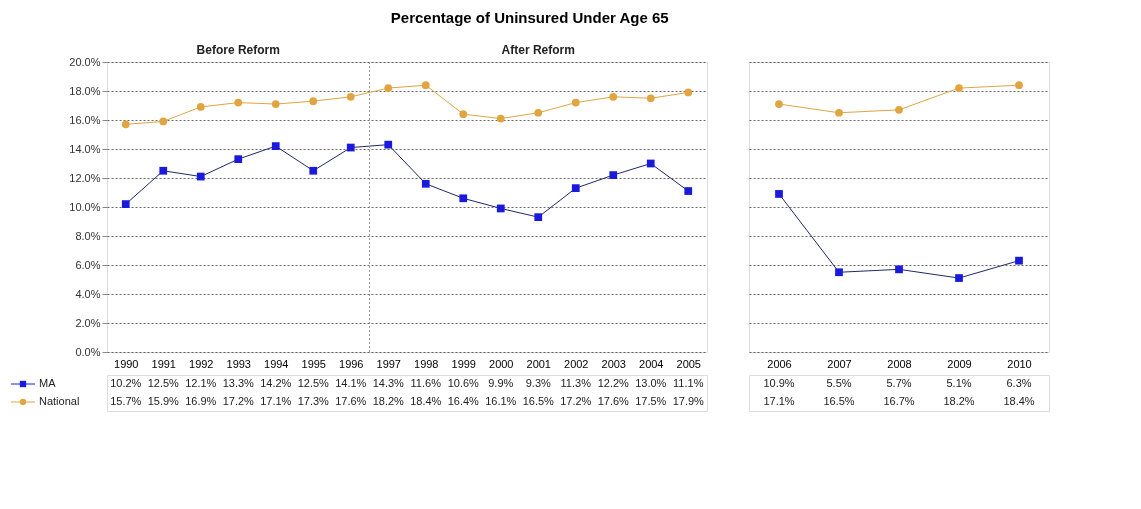 Image resolution: width=1141 pixels, height=509 pixels. What do you see at coordinates (839, 383) in the screenshot?
I see `data-label: 5.5%` at bounding box center [839, 383].